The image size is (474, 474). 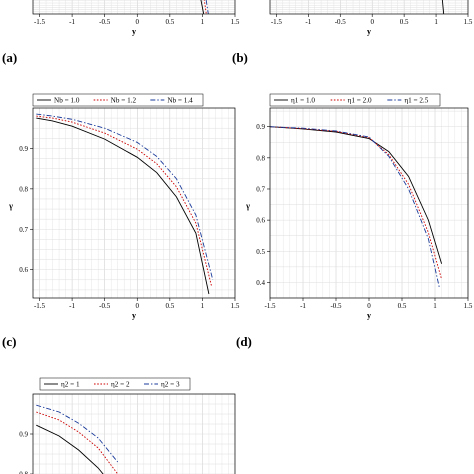 I want to click on legend-label-2: η1 = 2.0, so click(x=360, y=101).